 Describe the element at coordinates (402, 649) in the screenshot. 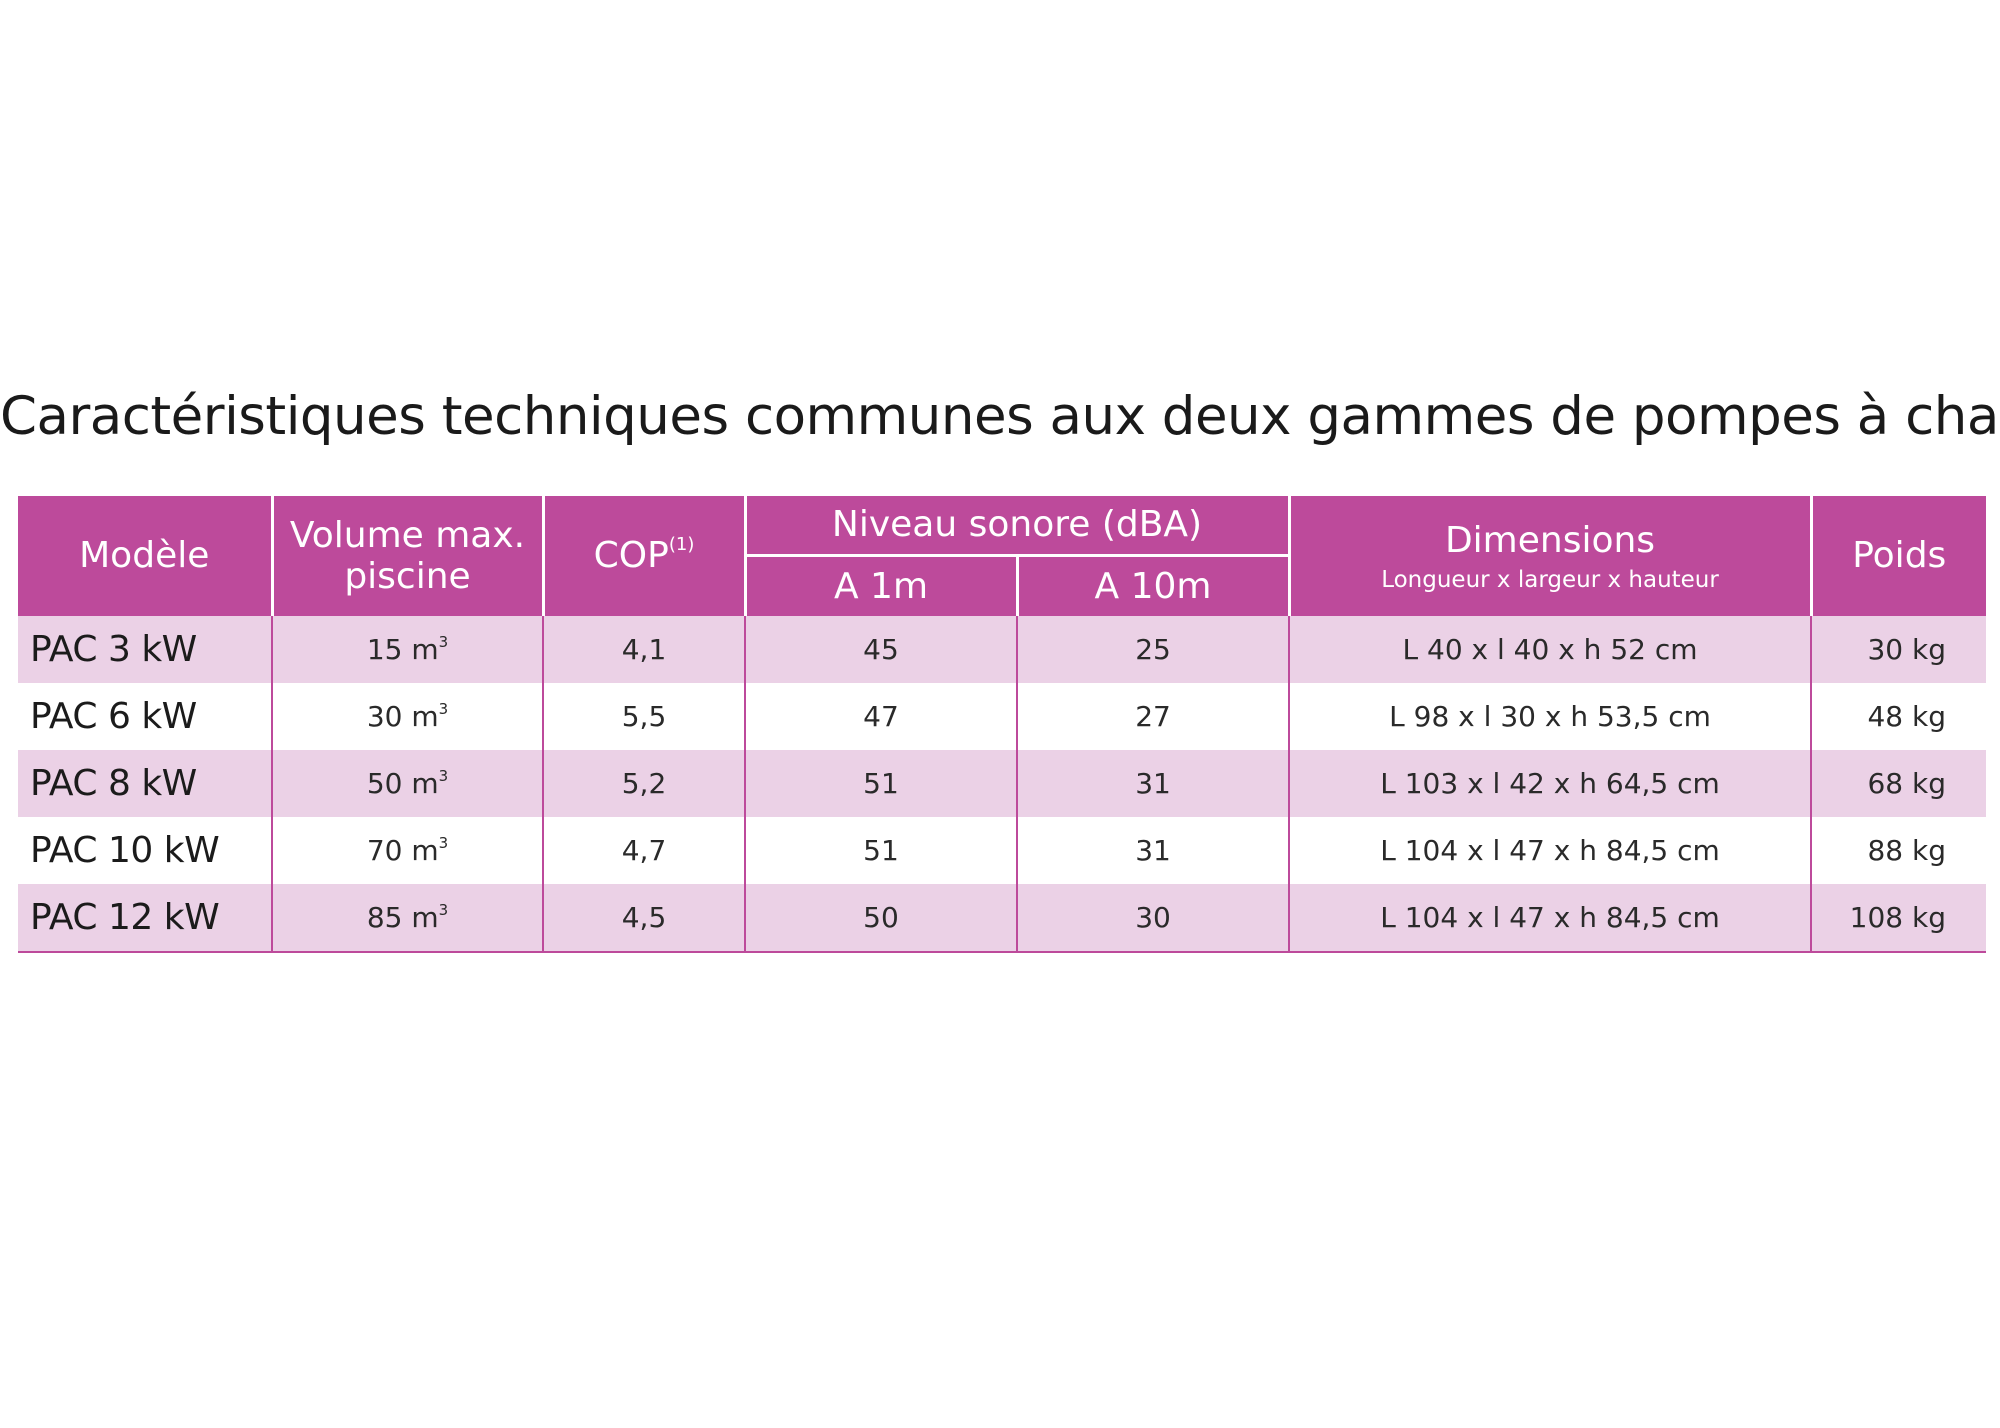

I see `cell-volume-value: 15 m` at that location.